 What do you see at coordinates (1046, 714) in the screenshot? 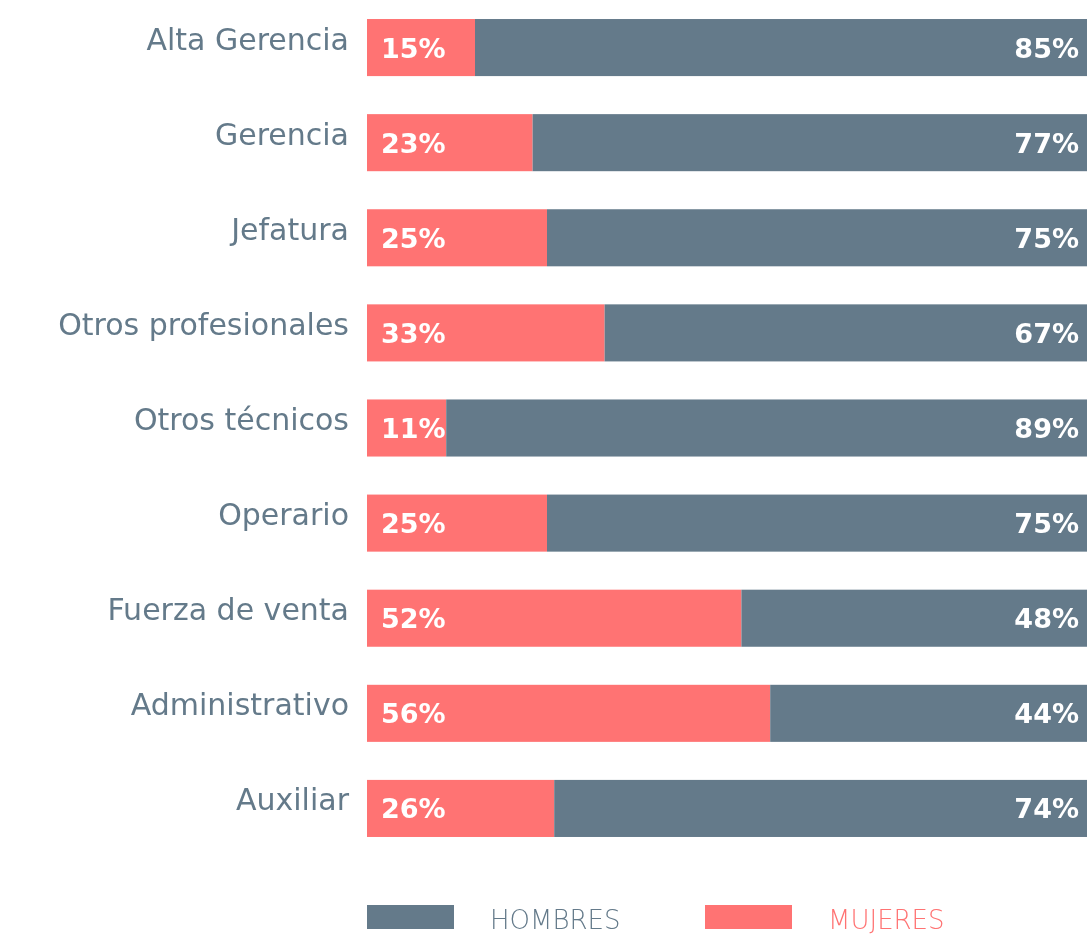
I see `data-label: 44%` at bounding box center [1046, 714].